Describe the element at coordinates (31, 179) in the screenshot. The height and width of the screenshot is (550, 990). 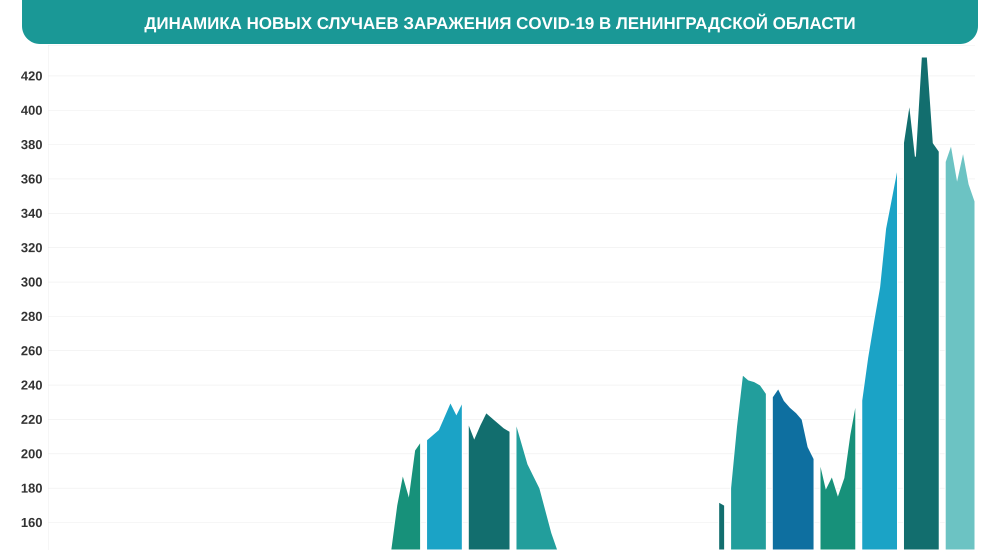
I see `y-tick-label: 360` at that location.